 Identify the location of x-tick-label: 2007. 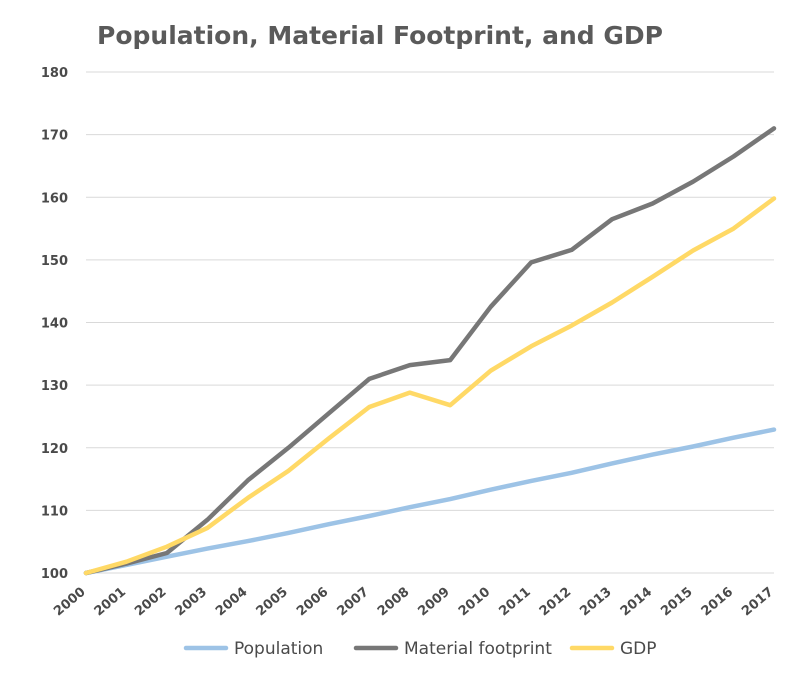
(353, 602).